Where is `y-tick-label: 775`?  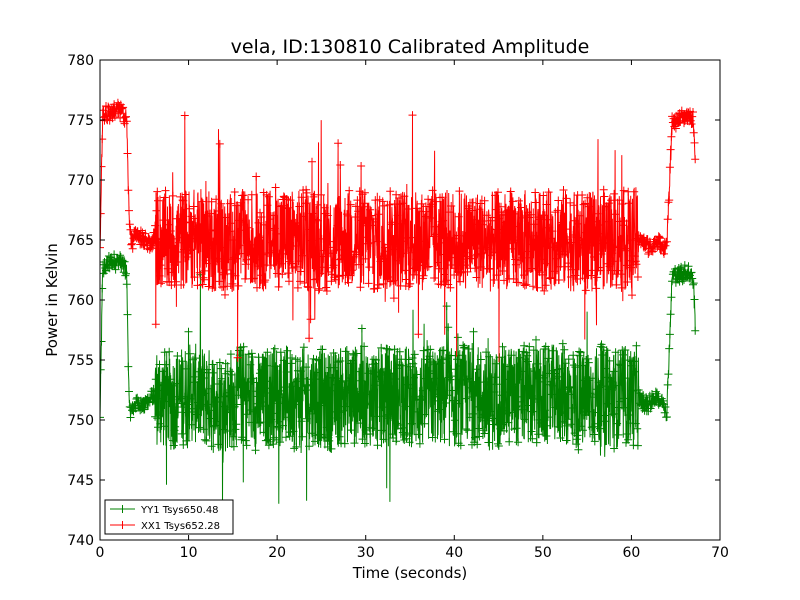
y-tick-label: 775 is located at coordinates (80, 121).